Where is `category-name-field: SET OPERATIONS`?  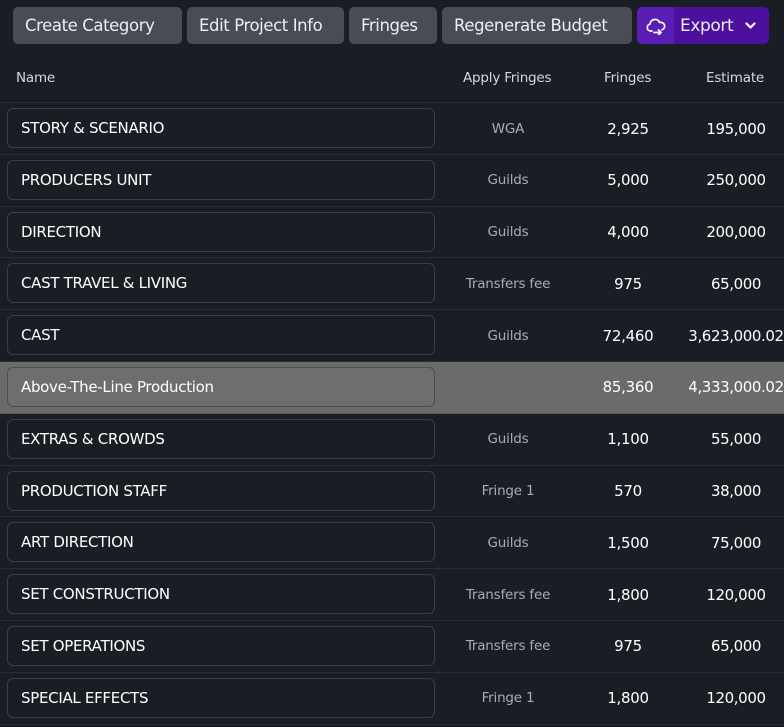
category-name-field: SET OPERATIONS is located at coordinates (221, 645).